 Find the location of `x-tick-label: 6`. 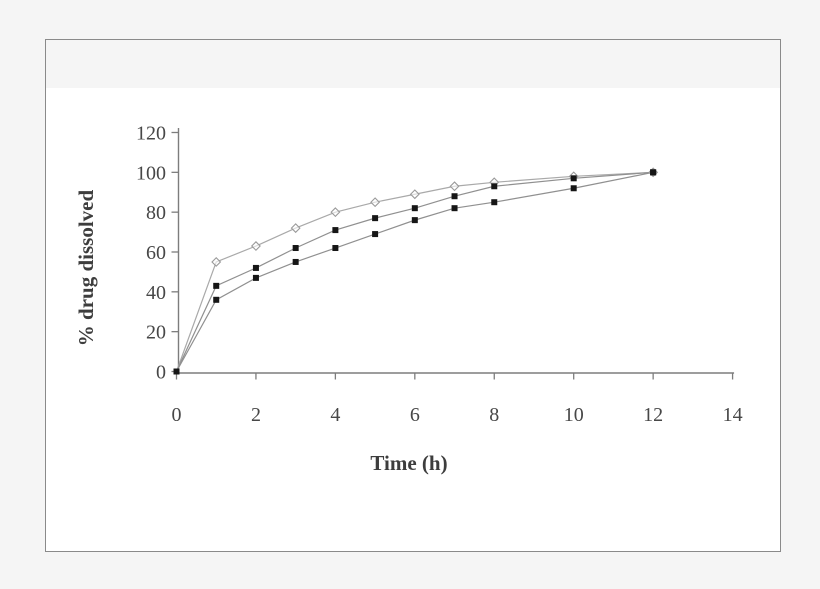

x-tick-label: 6 is located at coordinates (415, 415).